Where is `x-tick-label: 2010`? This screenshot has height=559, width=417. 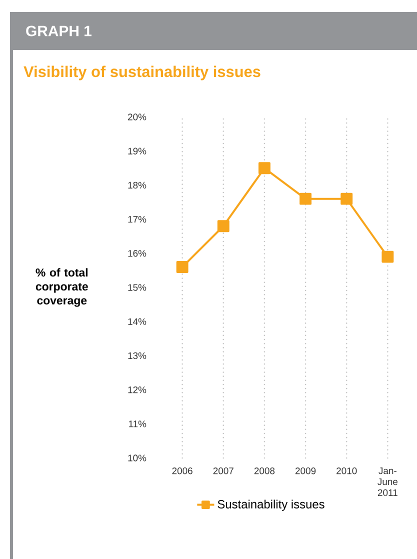
x-tick-label: 2010 is located at coordinates (346, 471).